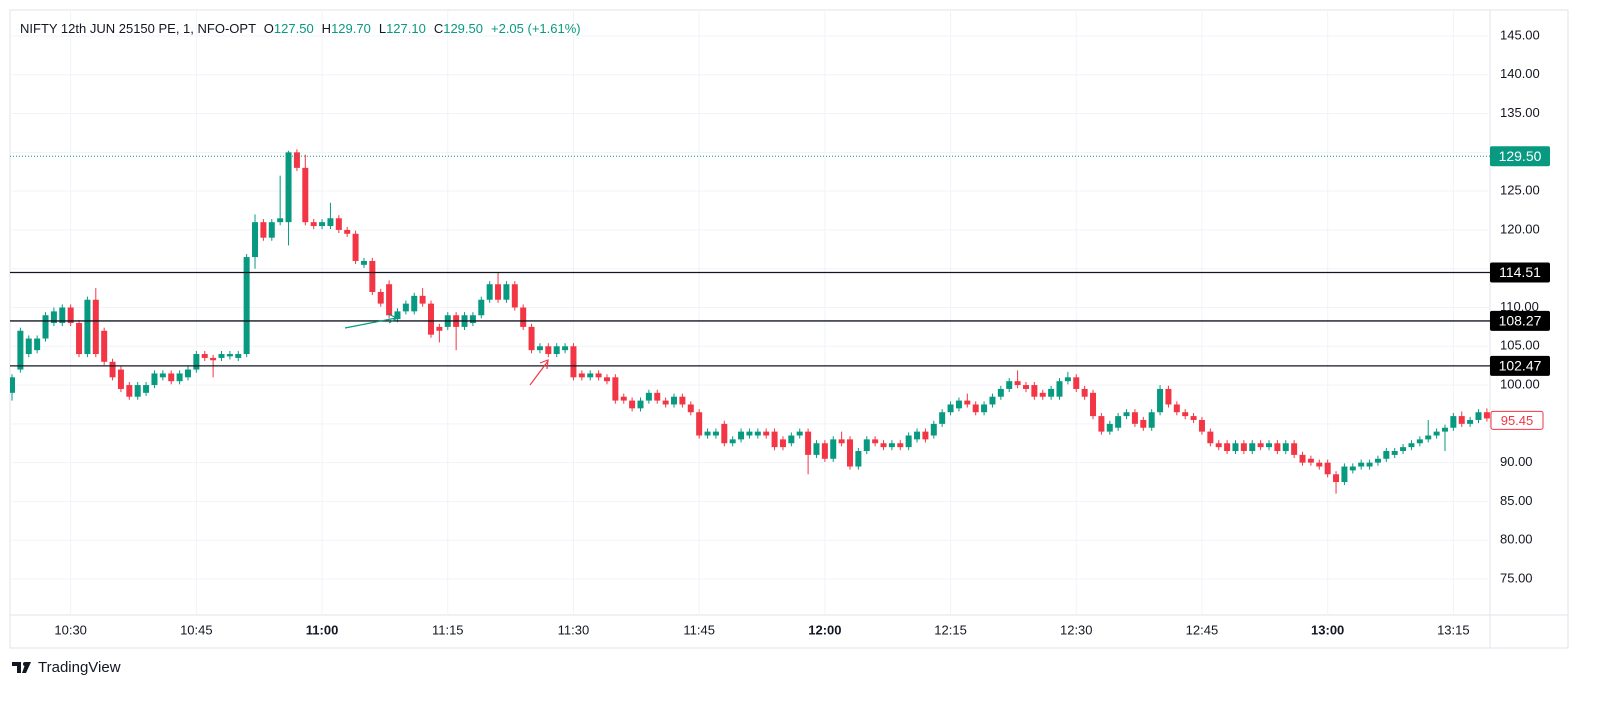  I want to click on last-close-box, so click(1520, 156).